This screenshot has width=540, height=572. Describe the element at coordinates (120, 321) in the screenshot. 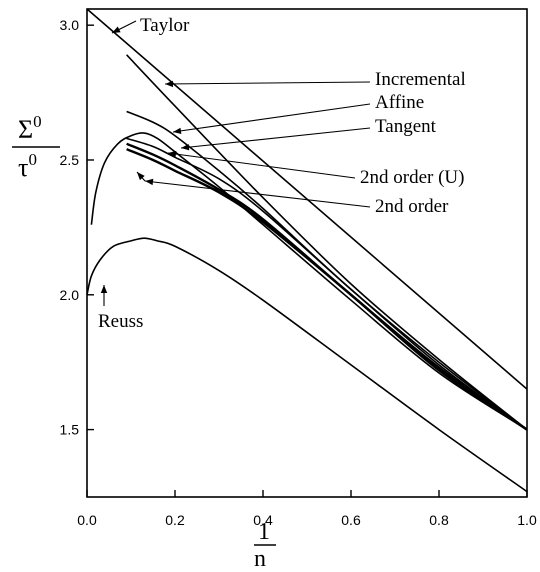

I see `label-reuss: Reuss` at that location.